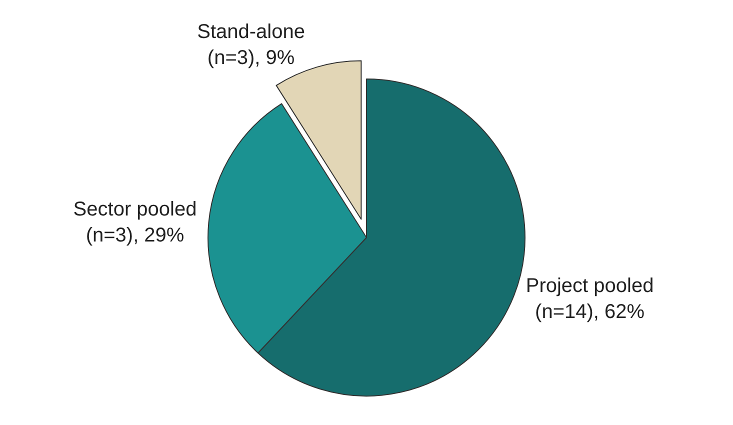 Image resolution: width=733 pixels, height=425 pixels. I want to click on data-label: (n=3), 9%, so click(251, 57).